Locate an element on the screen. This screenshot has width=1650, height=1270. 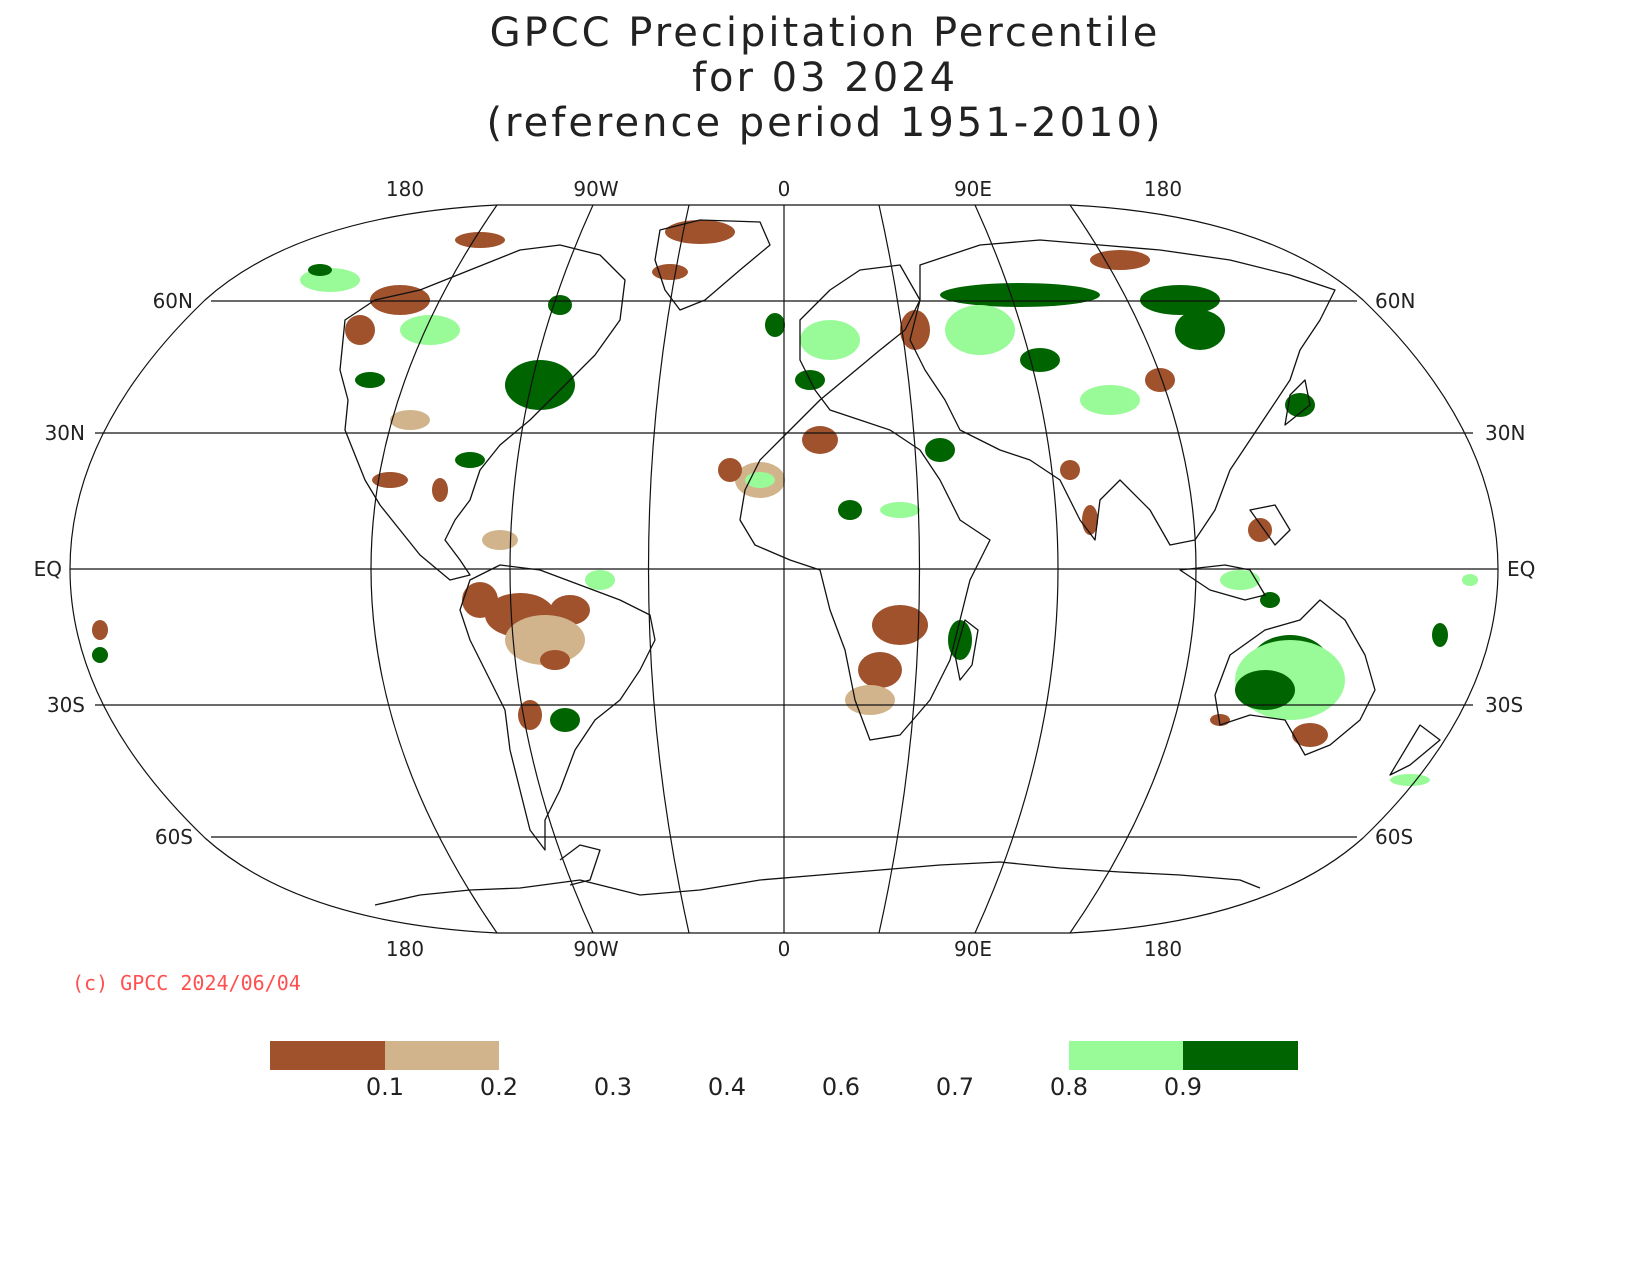
longitude-labels-top: 180 90W 0 90E 180 is located at coordinates (784, 189).